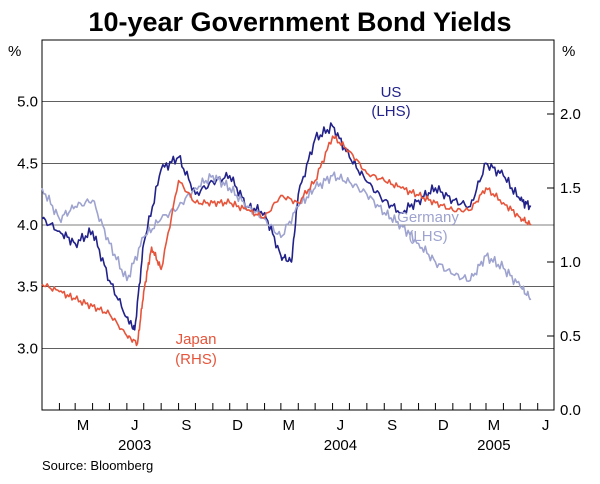  What do you see at coordinates (298, 406) in the screenshot?
I see `x-axis-ticks` at bounding box center [298, 406].